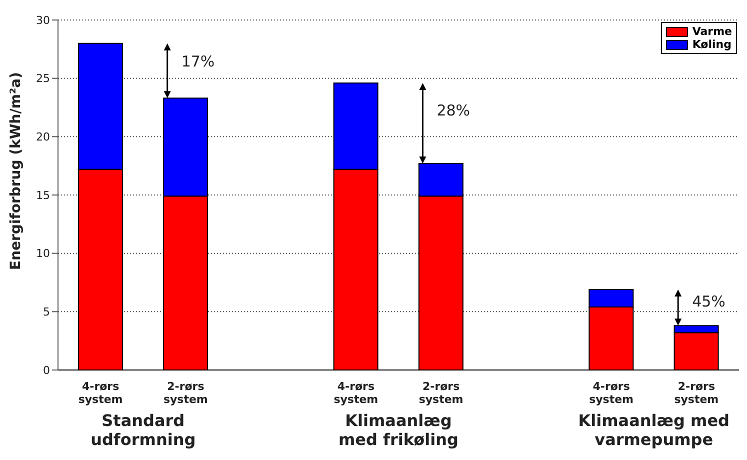 This screenshot has height=460, width=747. I want to click on y-tick-label: 20, so click(43, 137).